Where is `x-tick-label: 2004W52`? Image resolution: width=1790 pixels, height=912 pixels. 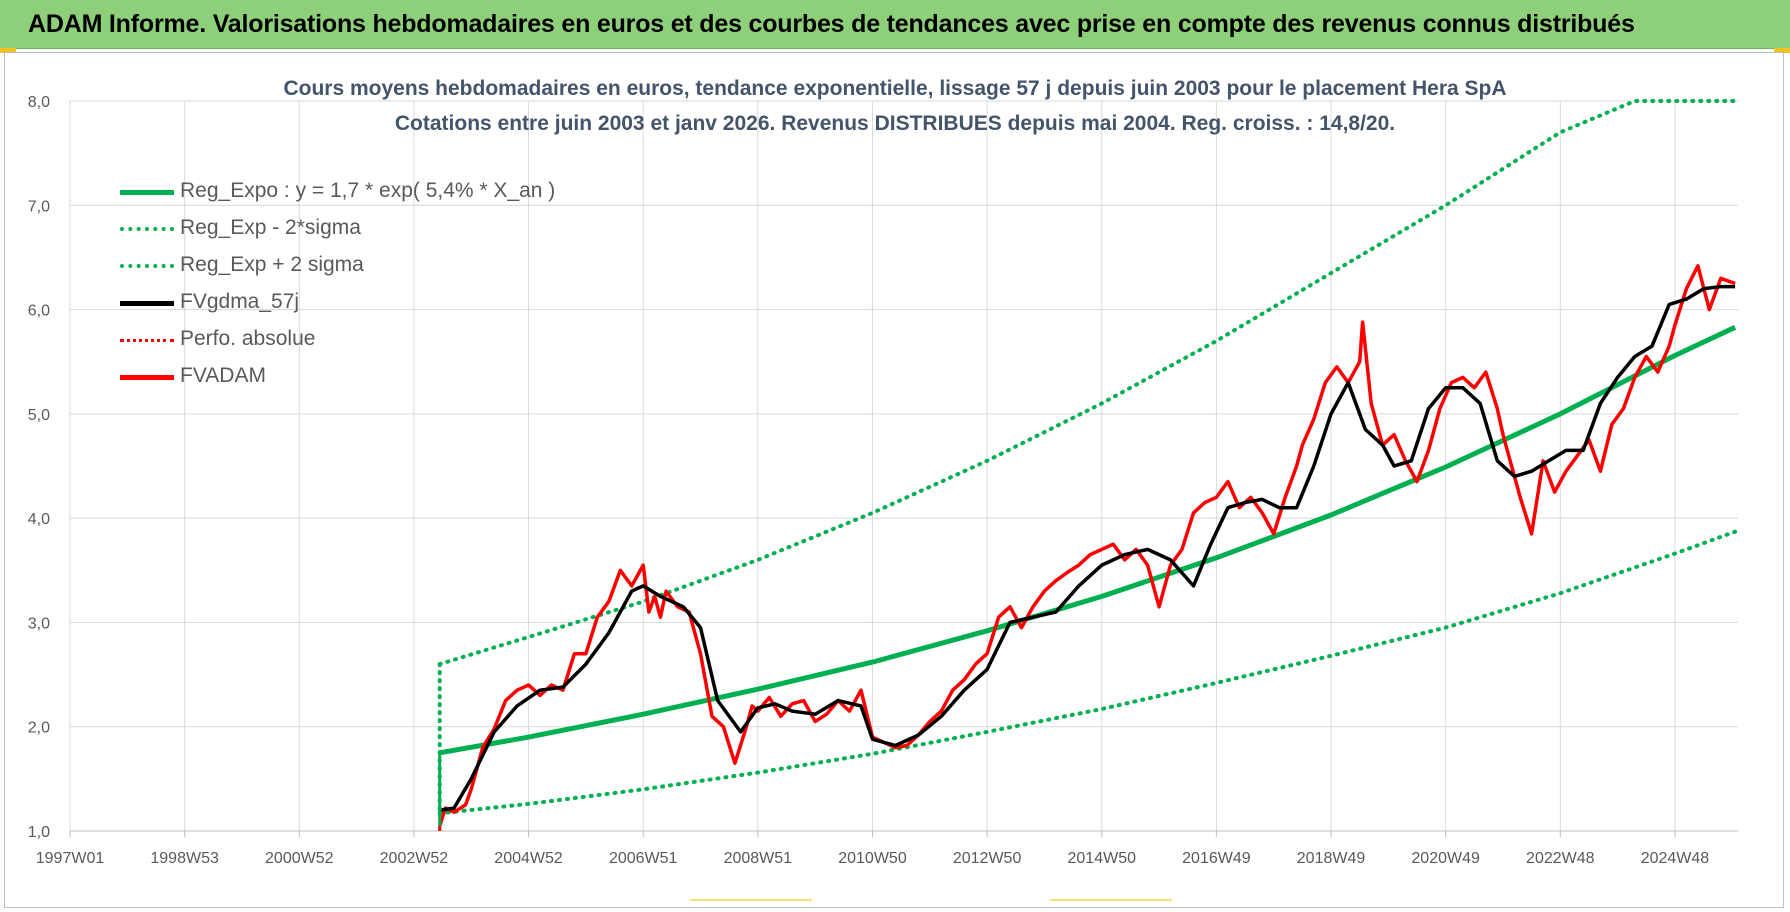
x-tick-label: 2004W52 is located at coordinates (528, 858).